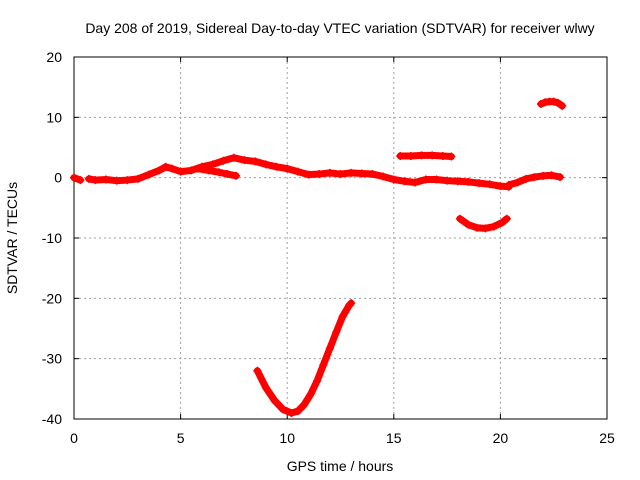  I want to click on y-tick-label: 0, so click(58, 178).